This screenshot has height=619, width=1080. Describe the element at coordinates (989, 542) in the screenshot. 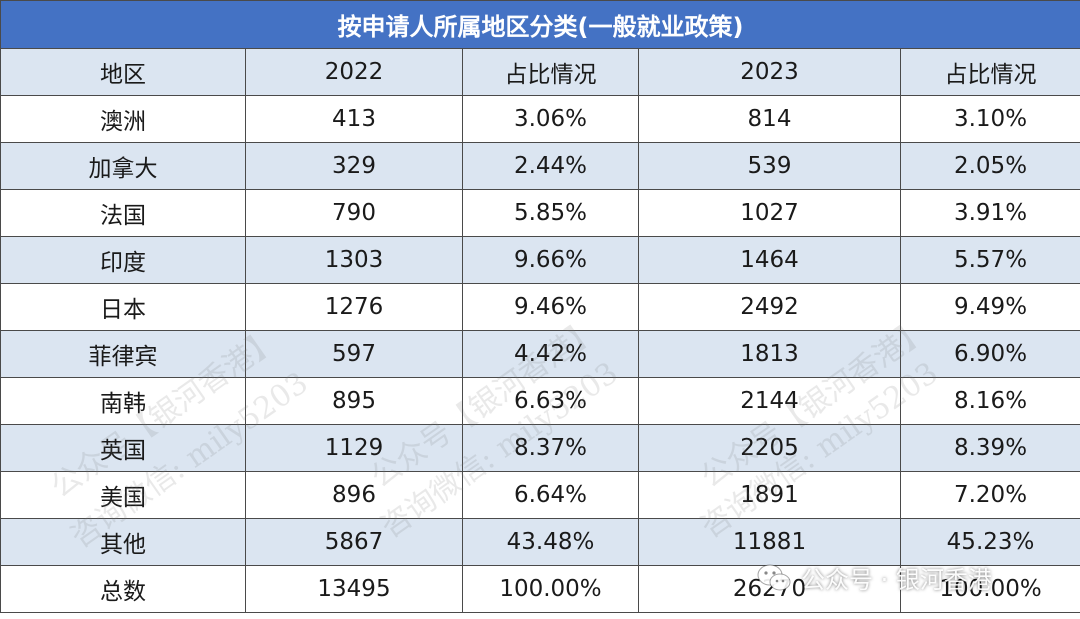

I see `cell-share-2023: 45.23%` at that location.